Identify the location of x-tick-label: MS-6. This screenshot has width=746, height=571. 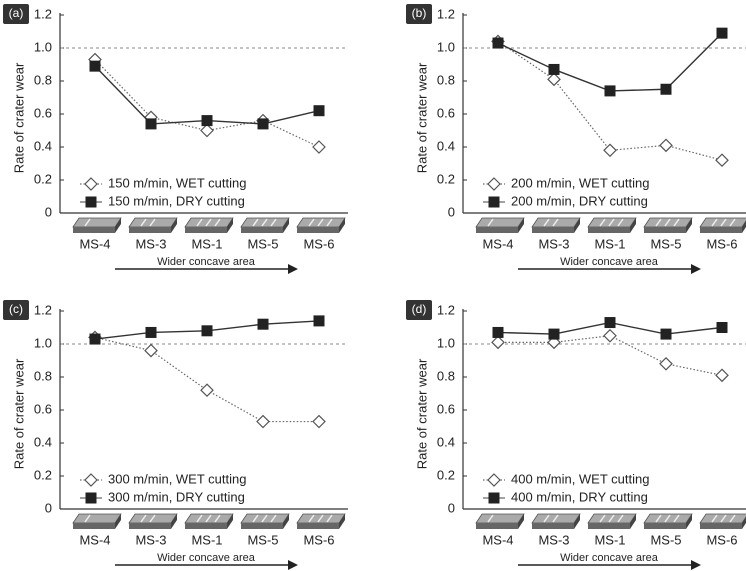
(318, 243).